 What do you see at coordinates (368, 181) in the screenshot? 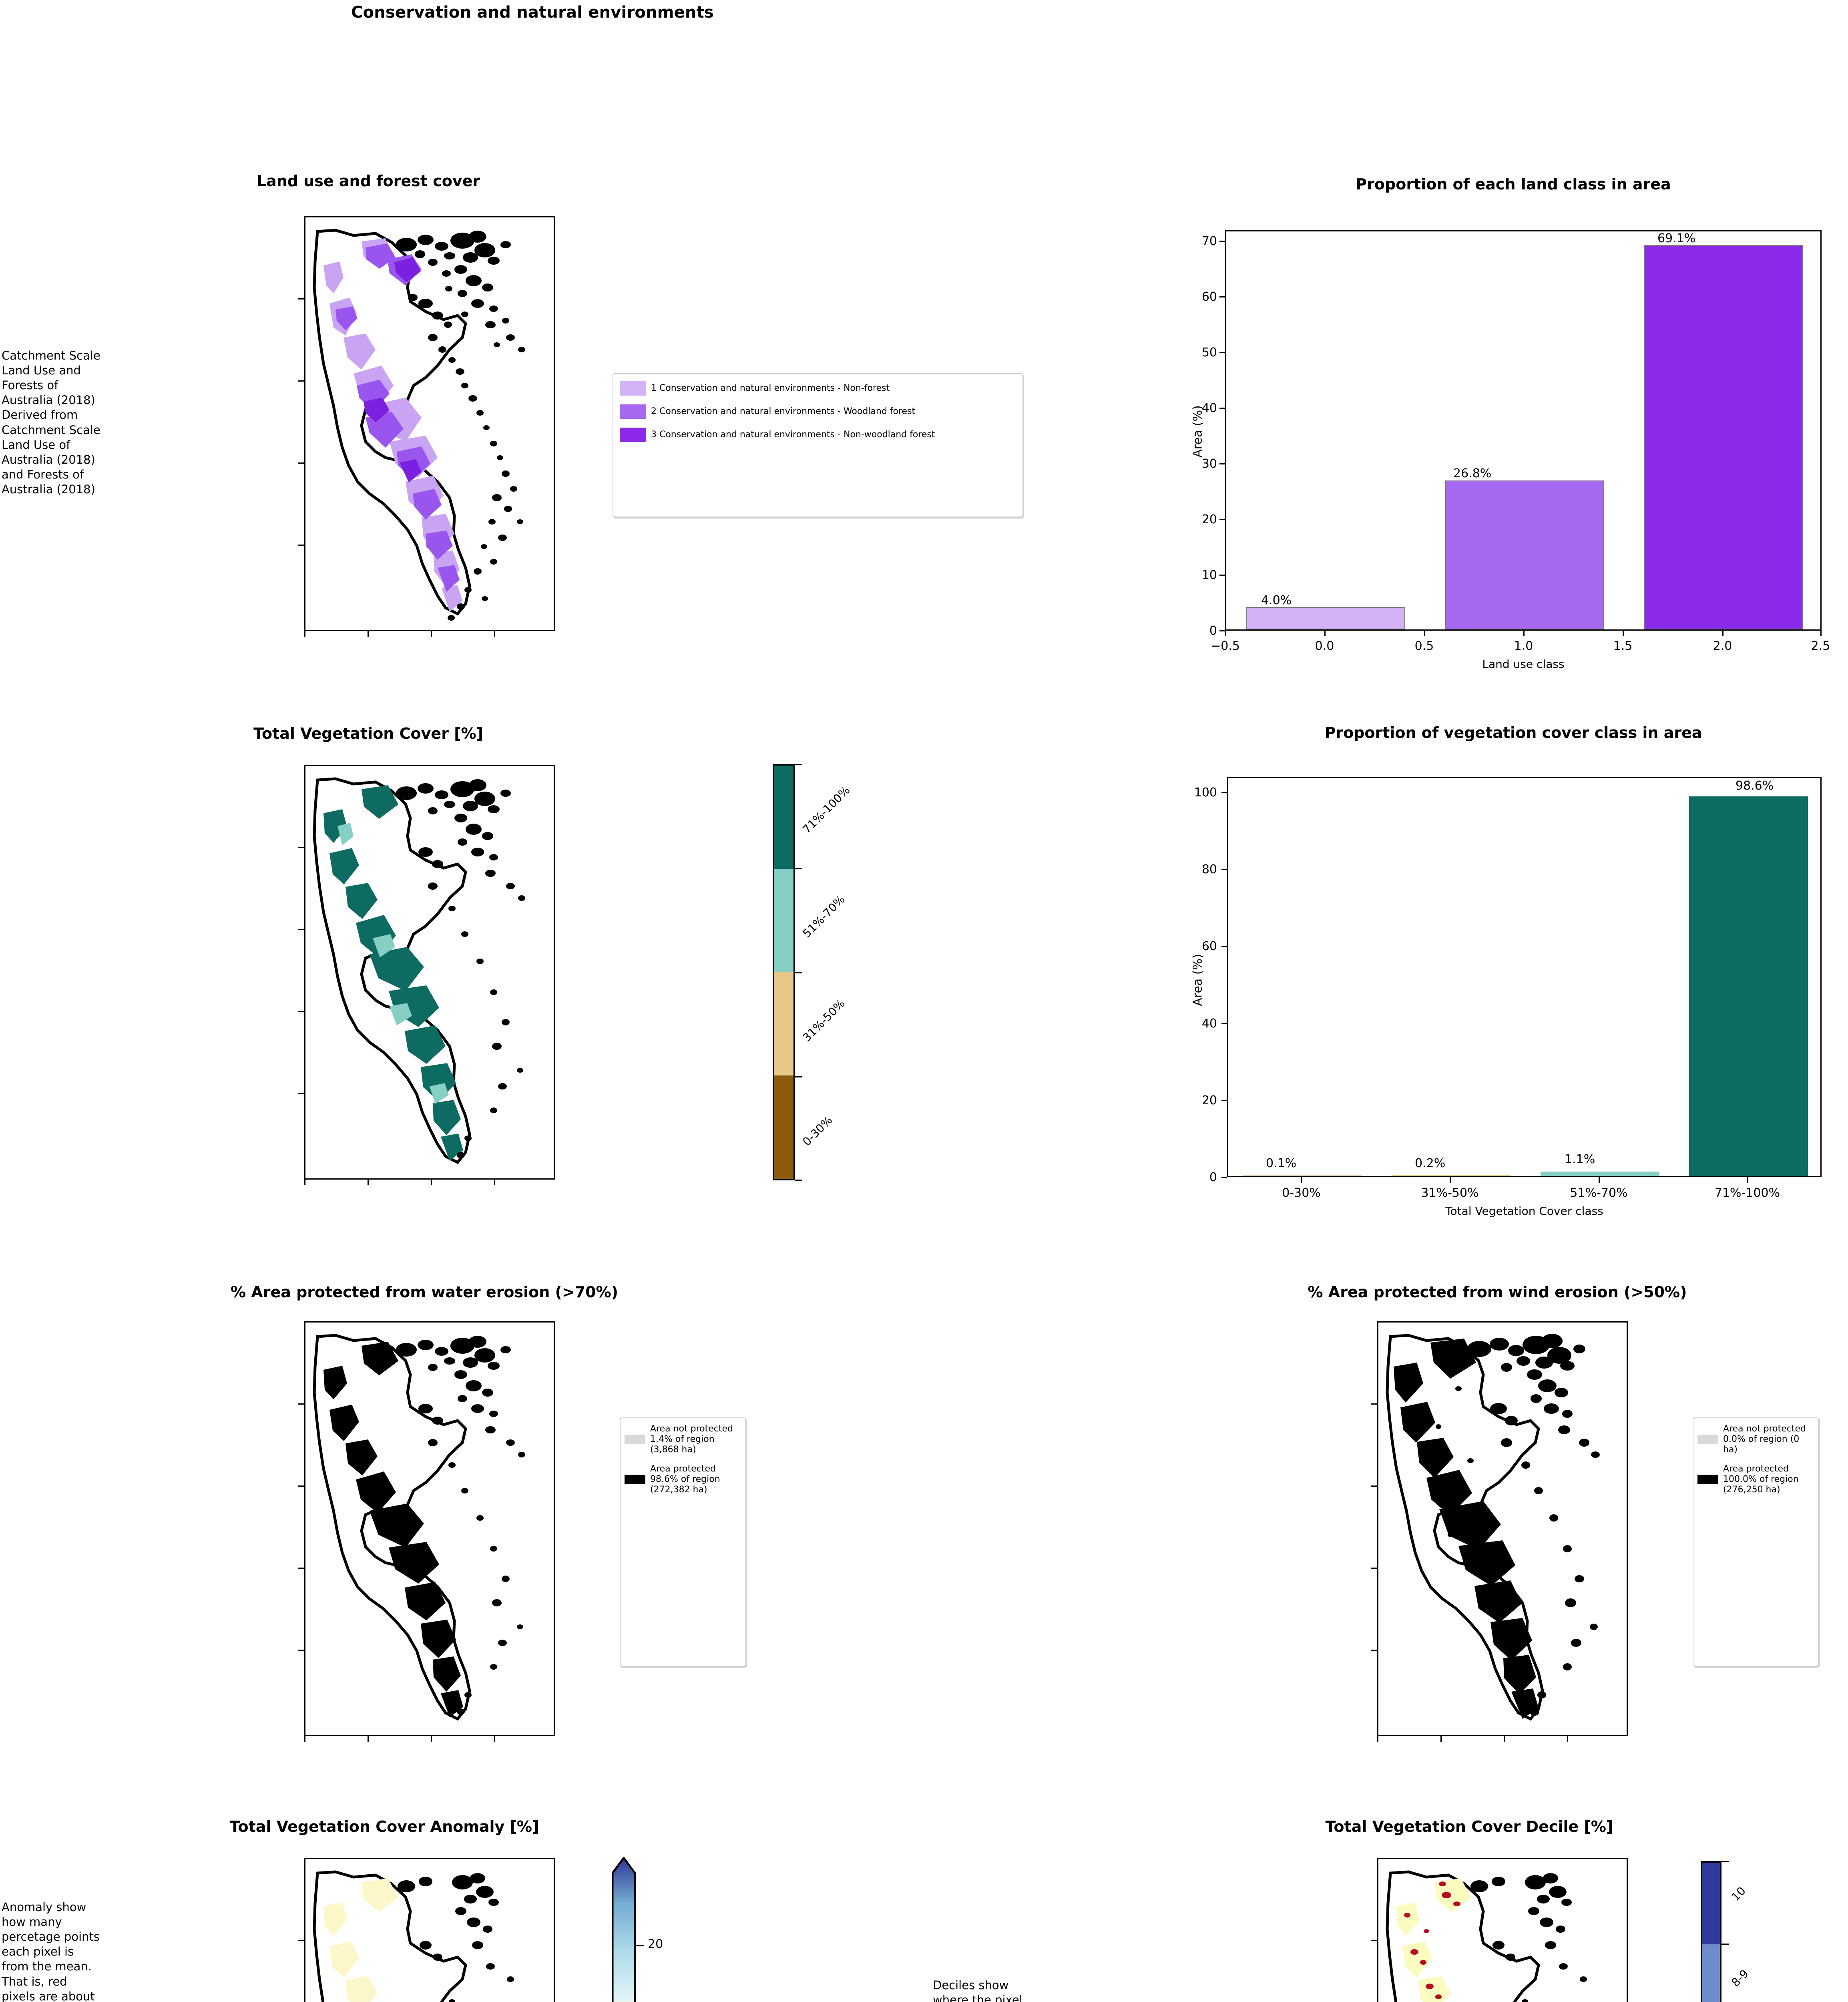
I see `land-use-panel-title: Land use and forest cover` at bounding box center [368, 181].